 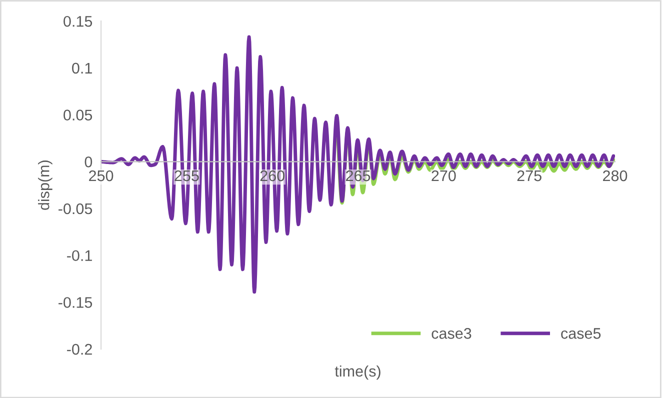 I want to click on legend-label: case5, so click(x=581, y=333).